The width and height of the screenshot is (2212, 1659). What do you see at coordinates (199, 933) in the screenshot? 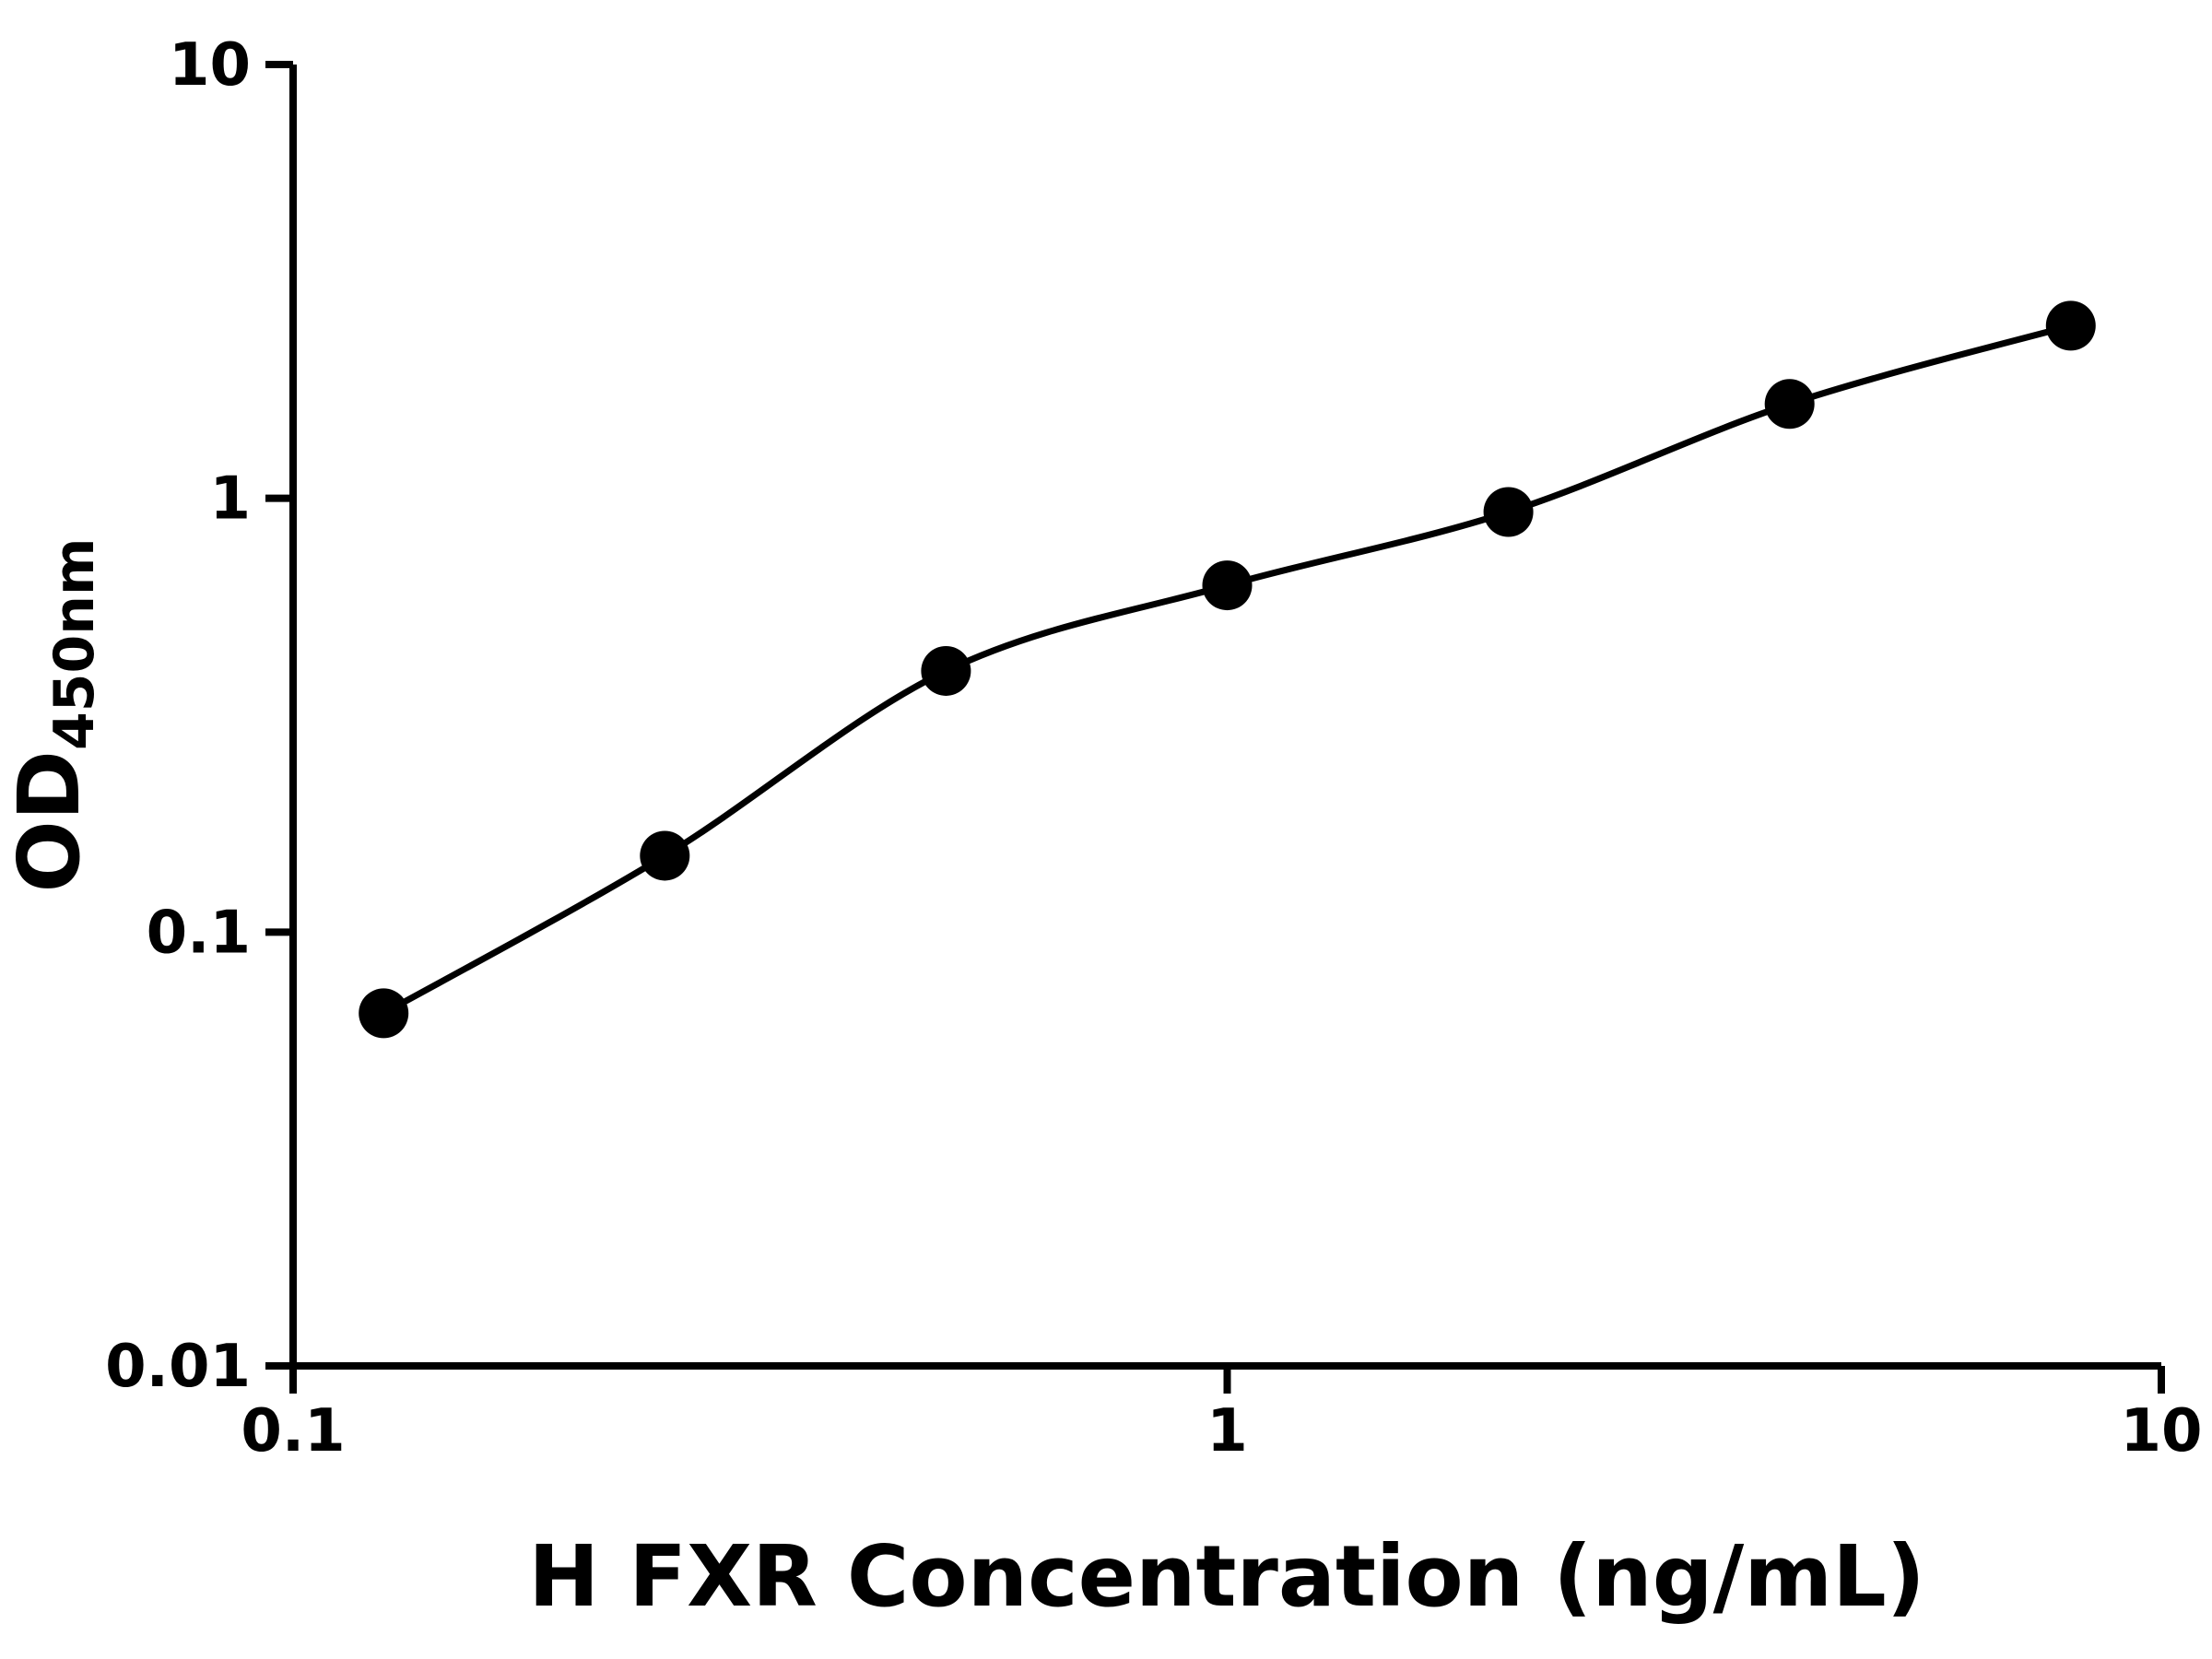
I see `y-tick-label: 0.1` at bounding box center [199, 933].